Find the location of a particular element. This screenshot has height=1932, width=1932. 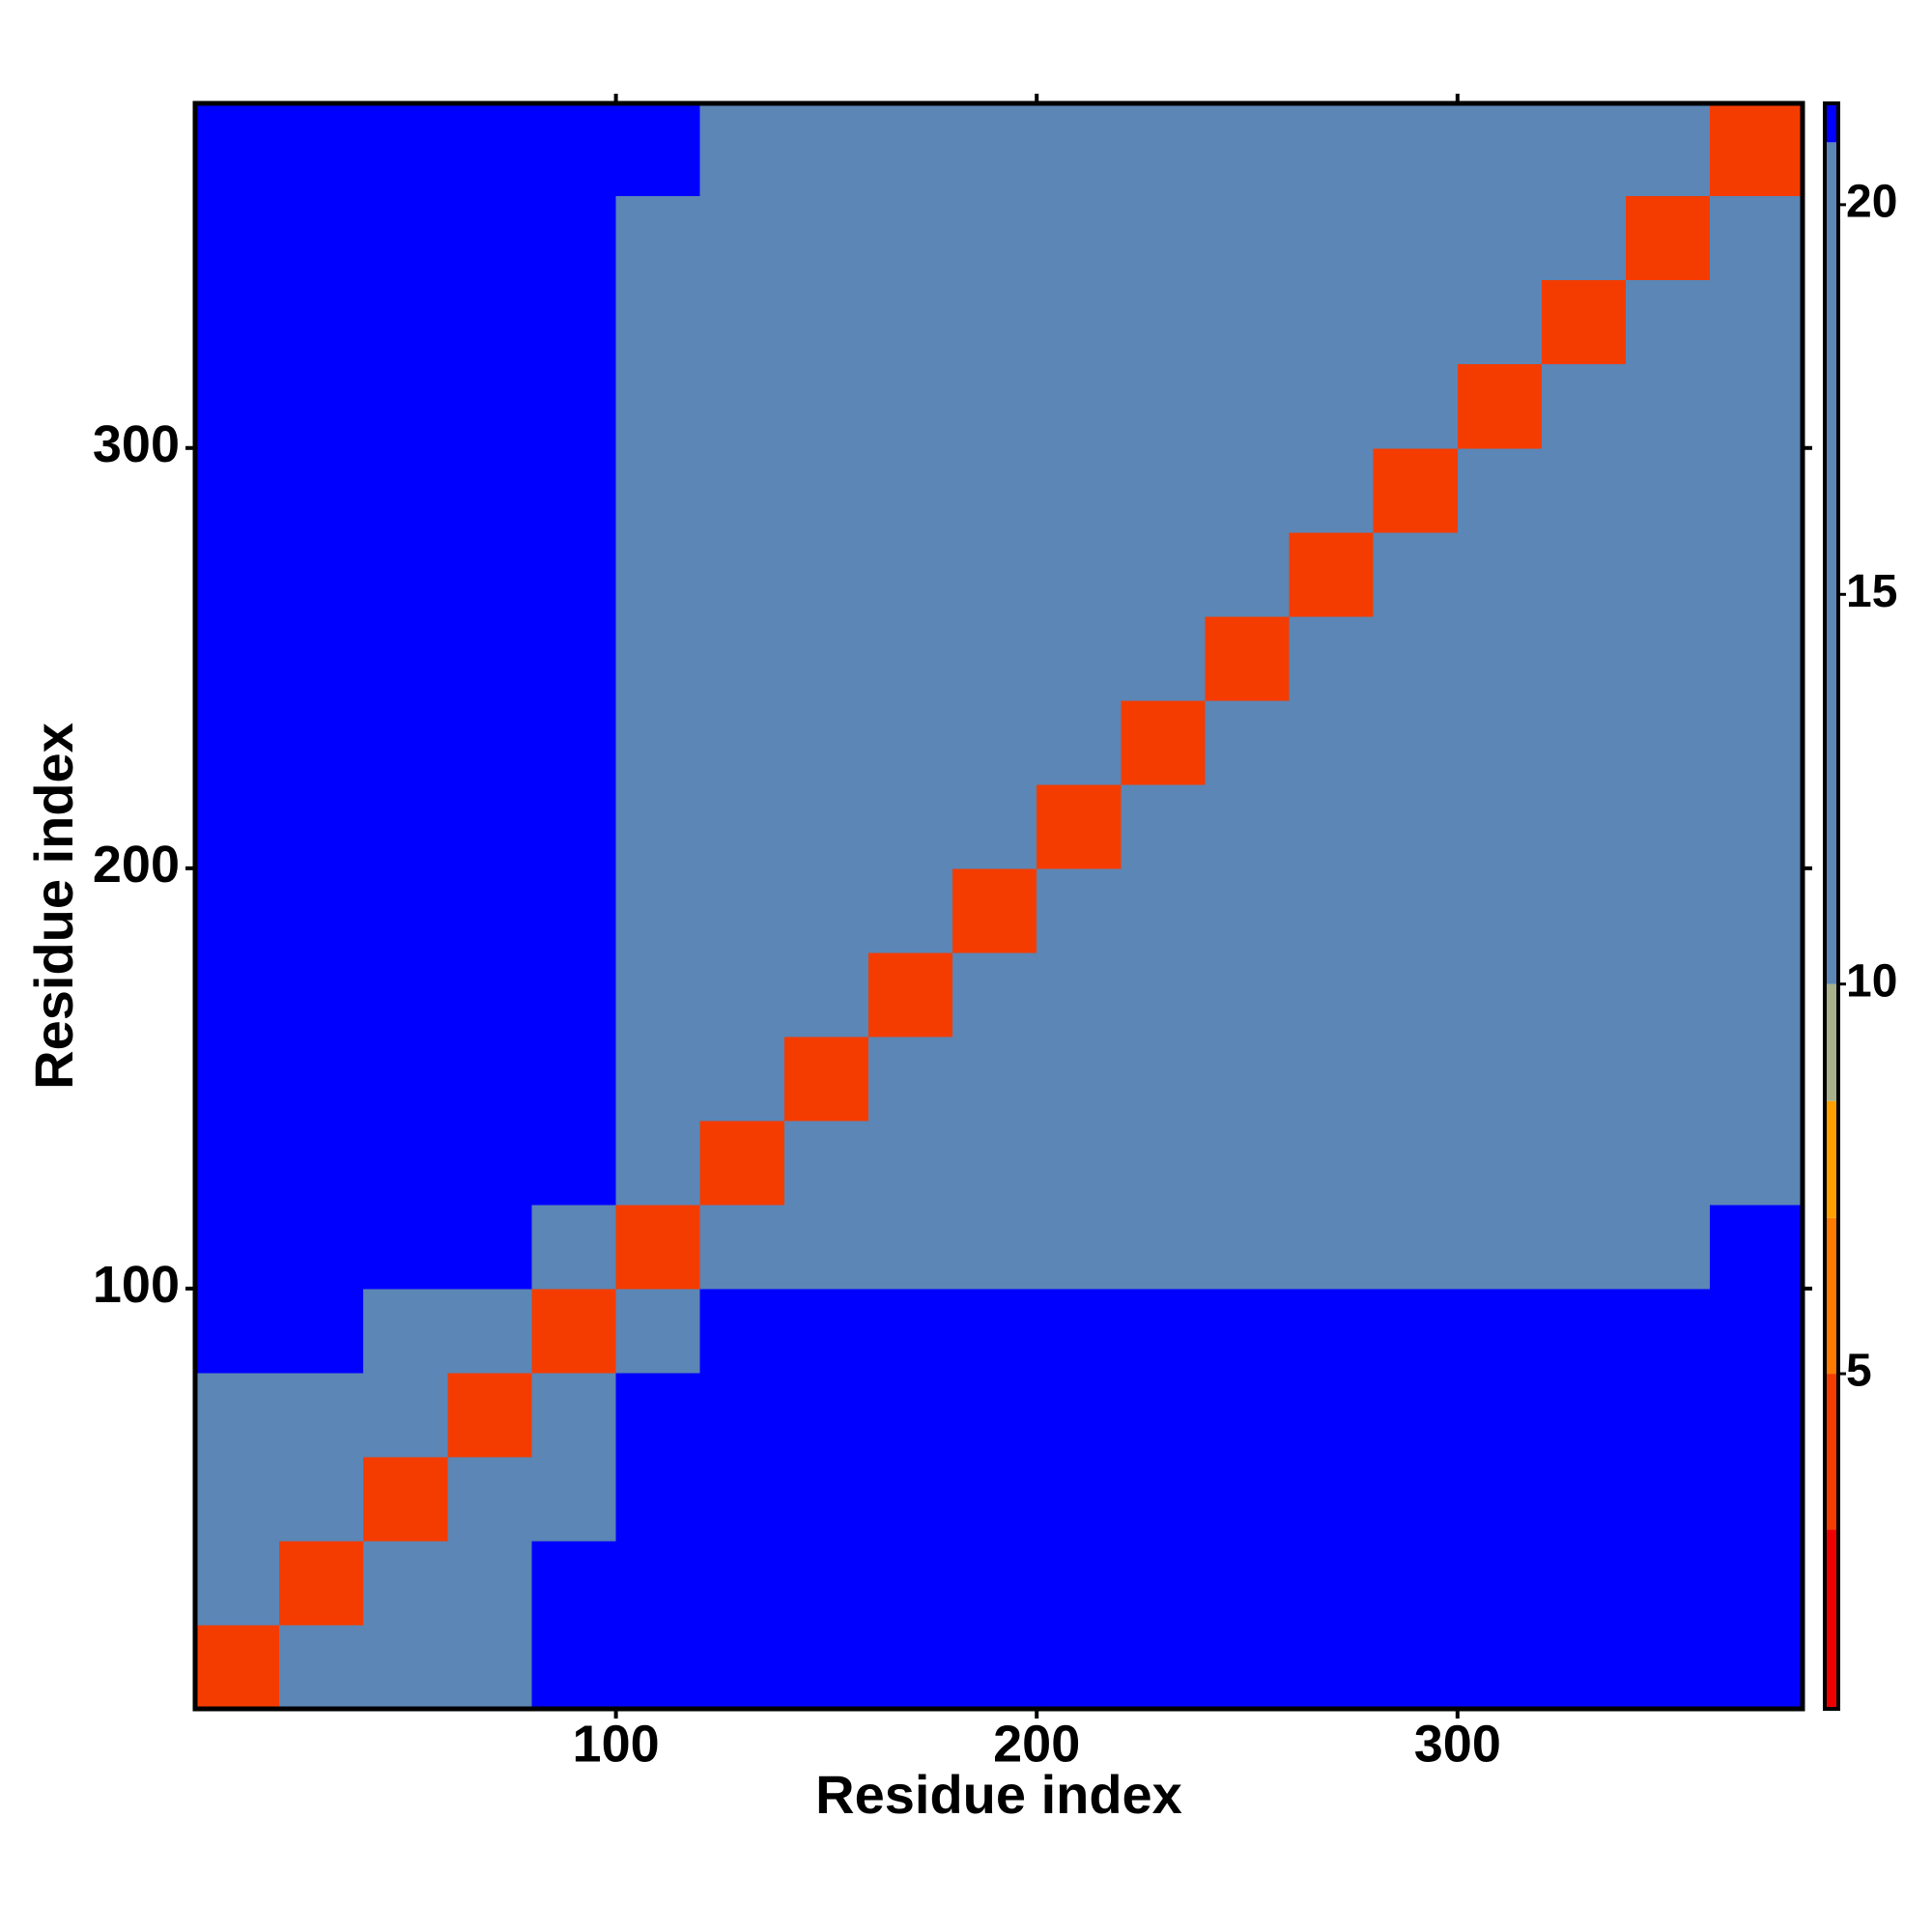

y-axis-title: Residue index is located at coordinates (53, 906).